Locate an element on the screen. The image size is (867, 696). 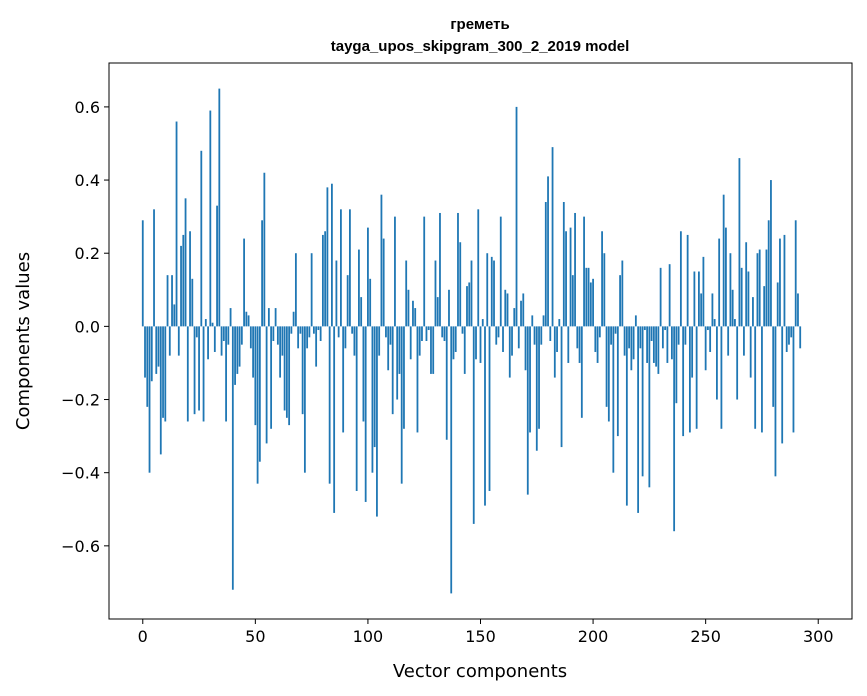
chart-title-line2: tayga_upos_skipgram_300_2_2019 model is located at coordinates (480, 46).